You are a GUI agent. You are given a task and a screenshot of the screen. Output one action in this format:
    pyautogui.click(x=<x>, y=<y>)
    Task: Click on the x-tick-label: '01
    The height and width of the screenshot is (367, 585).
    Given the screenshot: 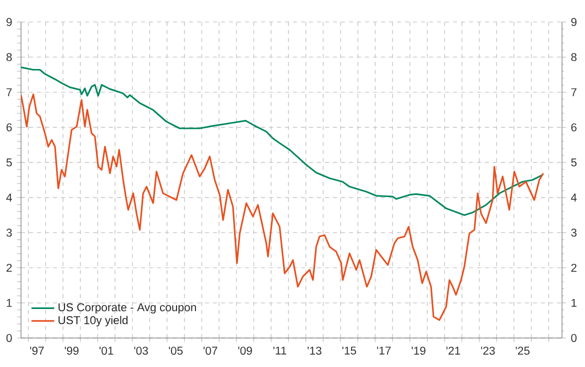 What is the action you would take?
    pyautogui.click(x=107, y=350)
    